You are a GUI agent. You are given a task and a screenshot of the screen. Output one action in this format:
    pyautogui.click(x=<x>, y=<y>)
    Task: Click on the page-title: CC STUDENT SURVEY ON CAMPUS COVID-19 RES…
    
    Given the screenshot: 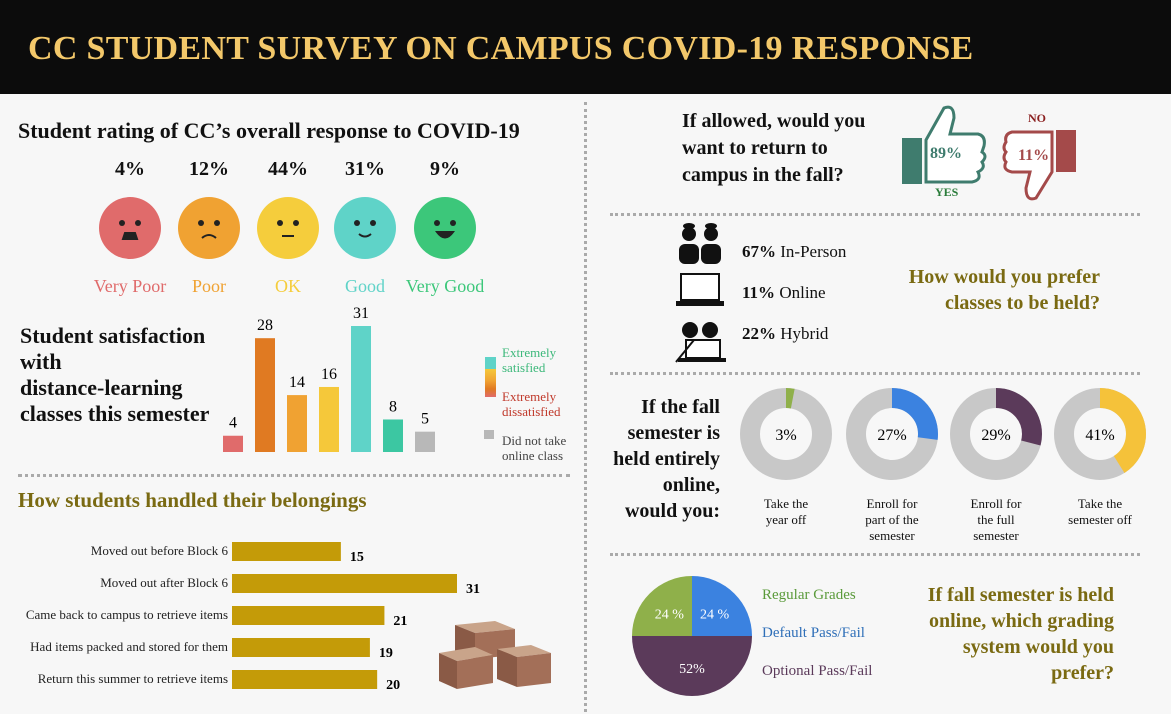 What is the action you would take?
    pyautogui.click(x=501, y=48)
    